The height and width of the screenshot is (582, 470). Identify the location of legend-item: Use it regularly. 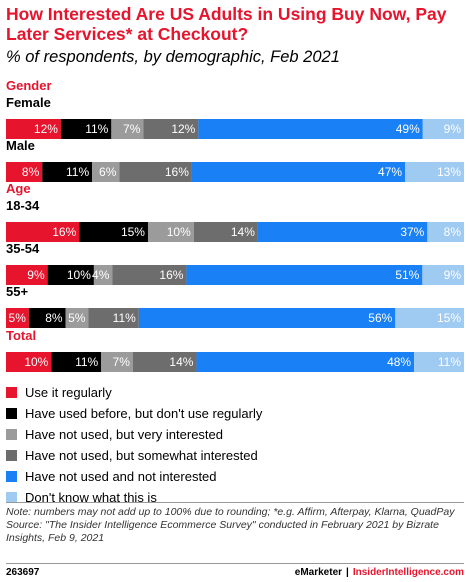
(134, 392).